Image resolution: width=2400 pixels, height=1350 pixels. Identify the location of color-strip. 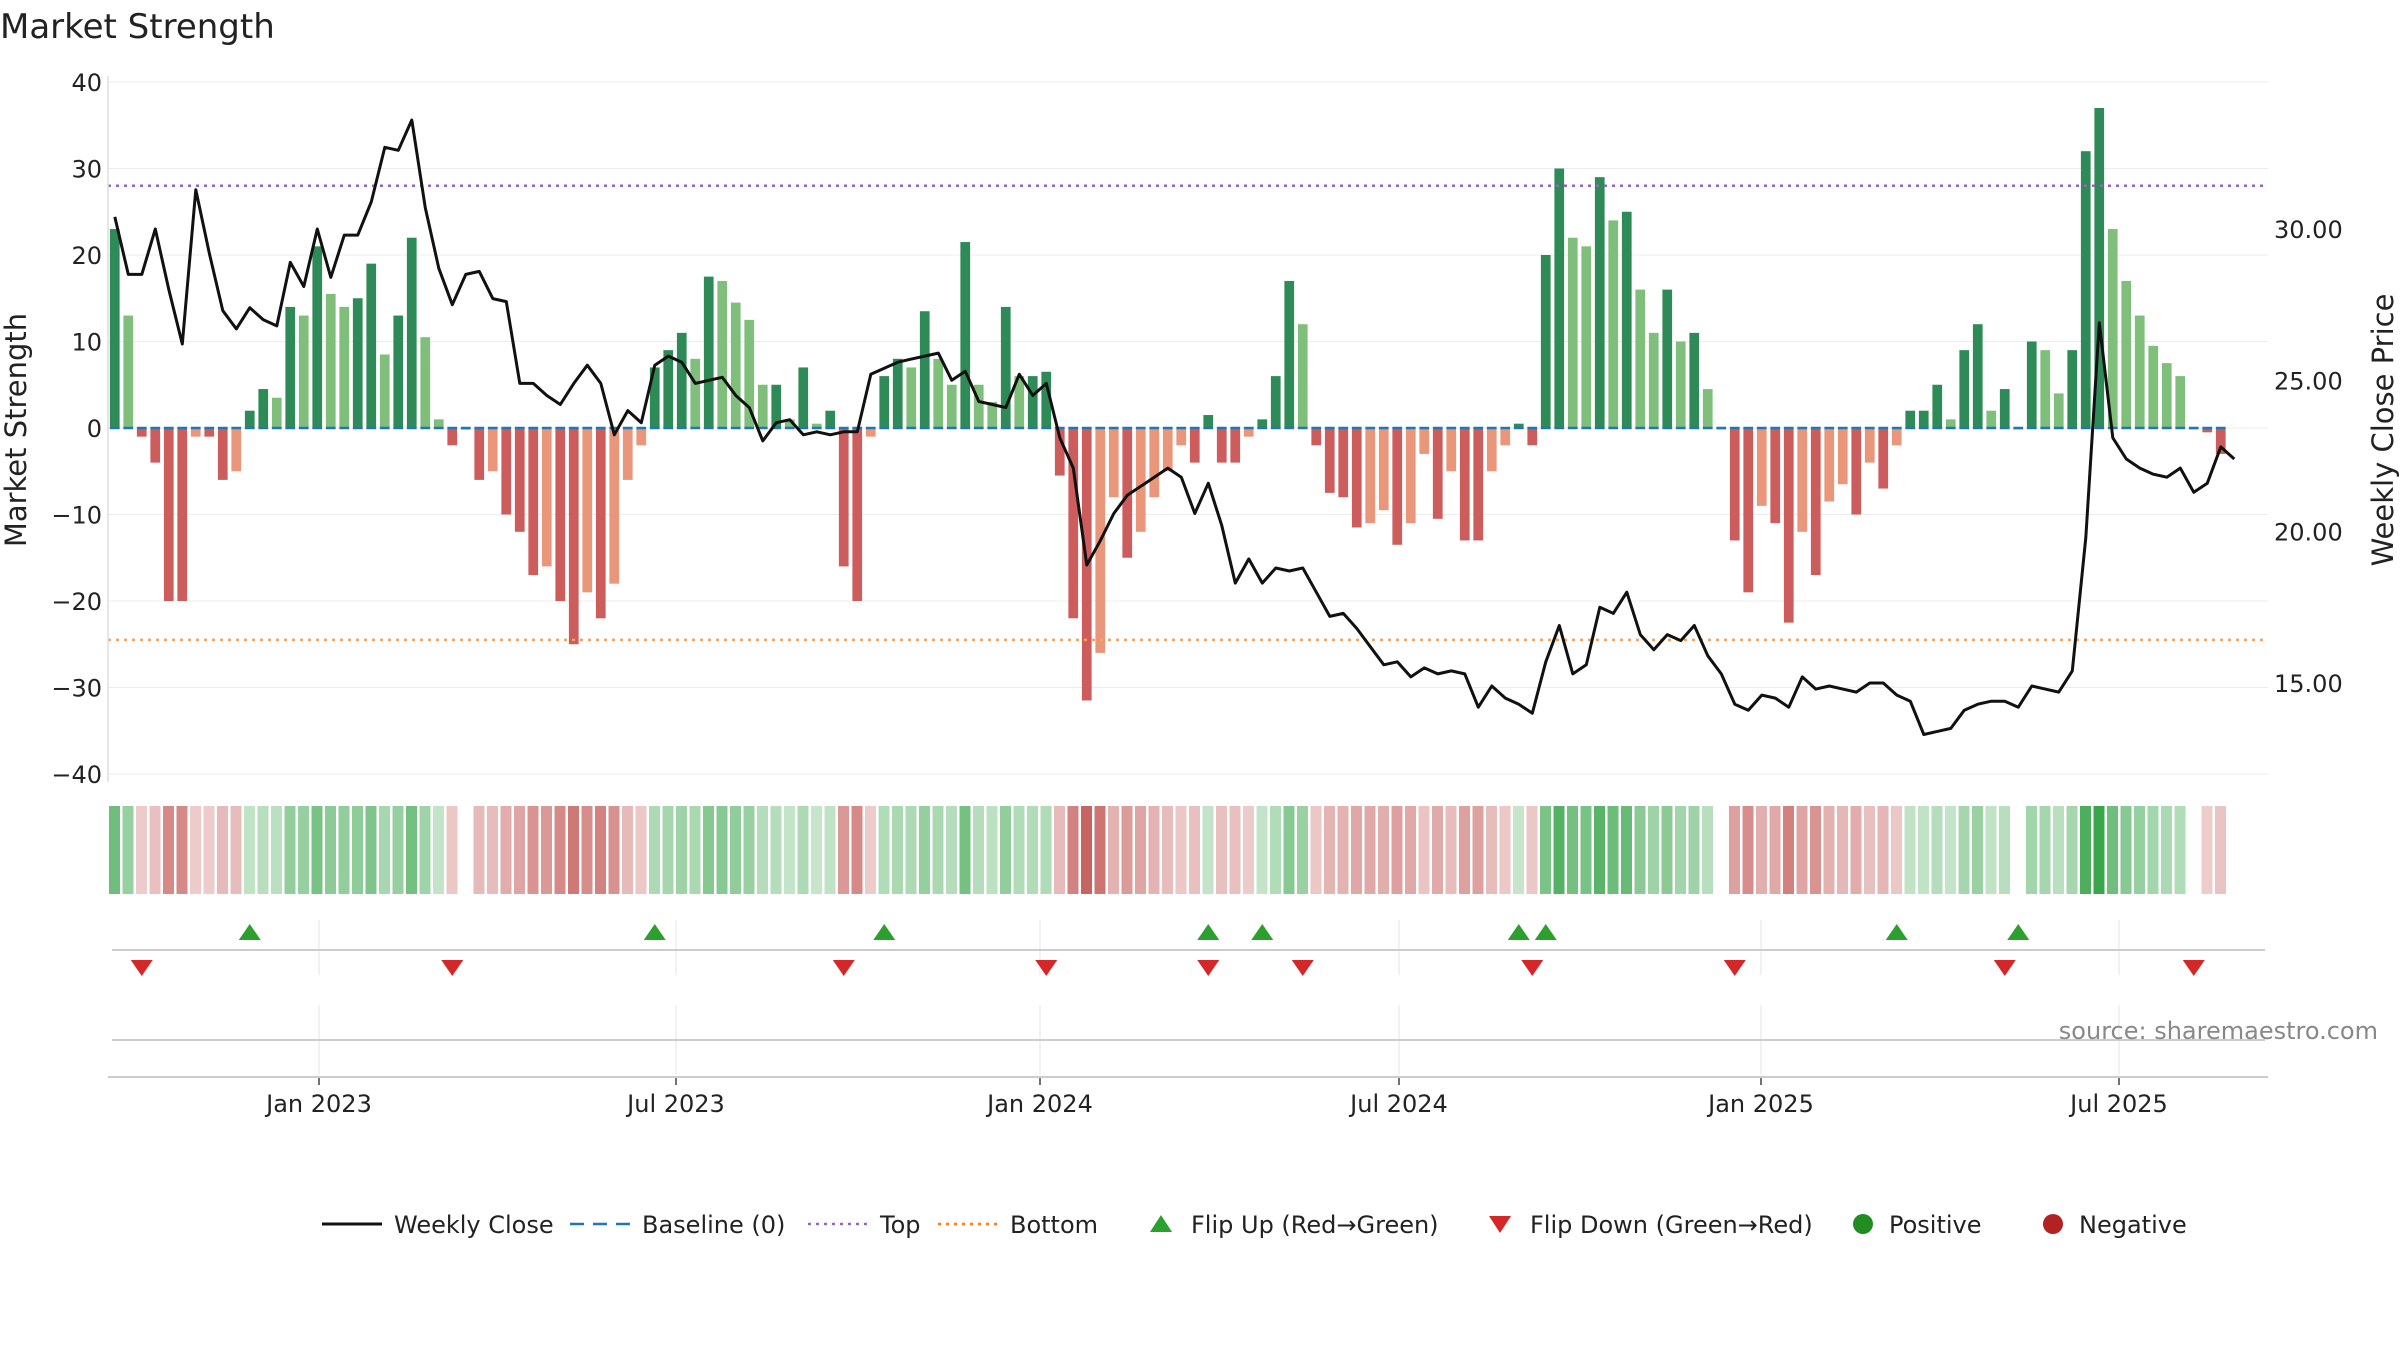
(1167, 850).